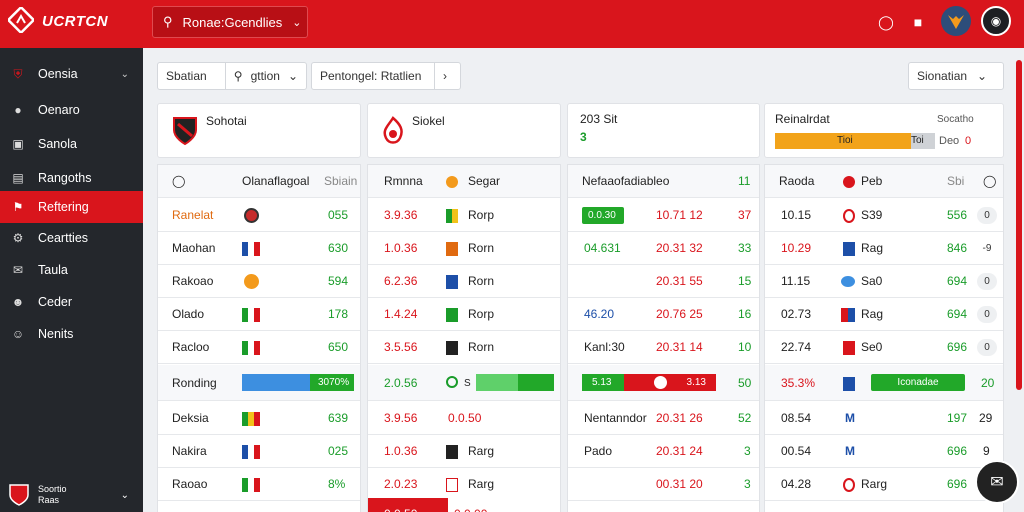  I want to click on table-row: 04.28 Rarg 696, so click(884, 484).